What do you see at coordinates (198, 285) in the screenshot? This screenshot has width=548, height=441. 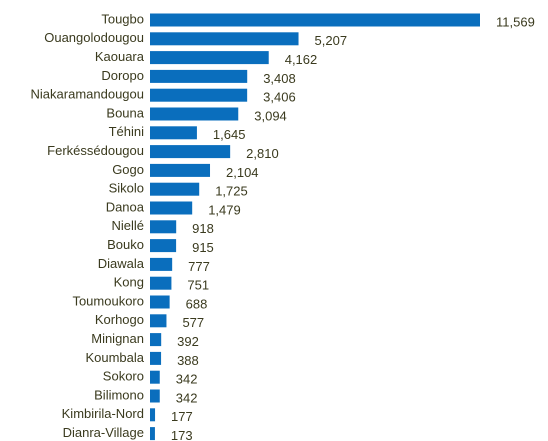 I see `value-label: 751` at bounding box center [198, 285].